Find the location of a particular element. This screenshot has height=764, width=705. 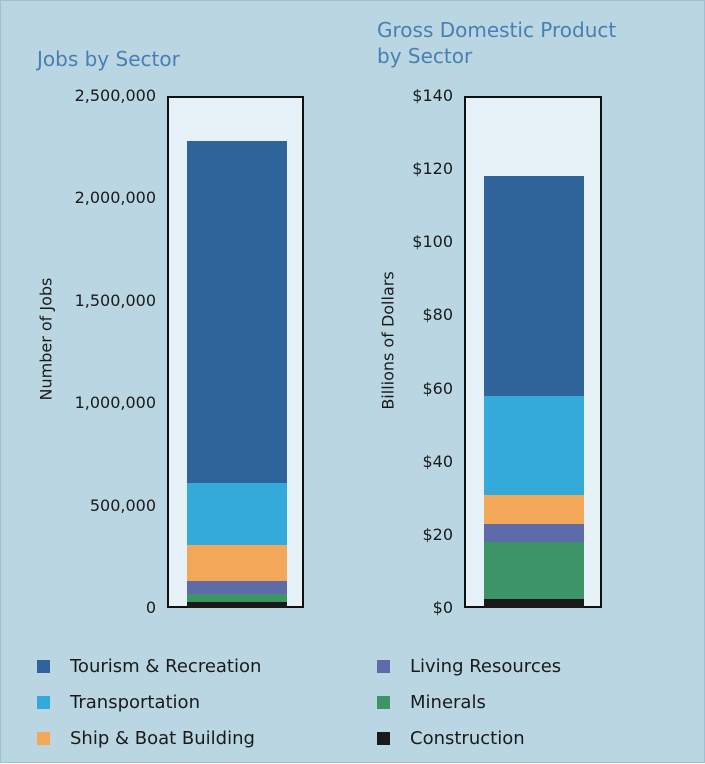

legend-swatch-transportation is located at coordinates (43, 702).